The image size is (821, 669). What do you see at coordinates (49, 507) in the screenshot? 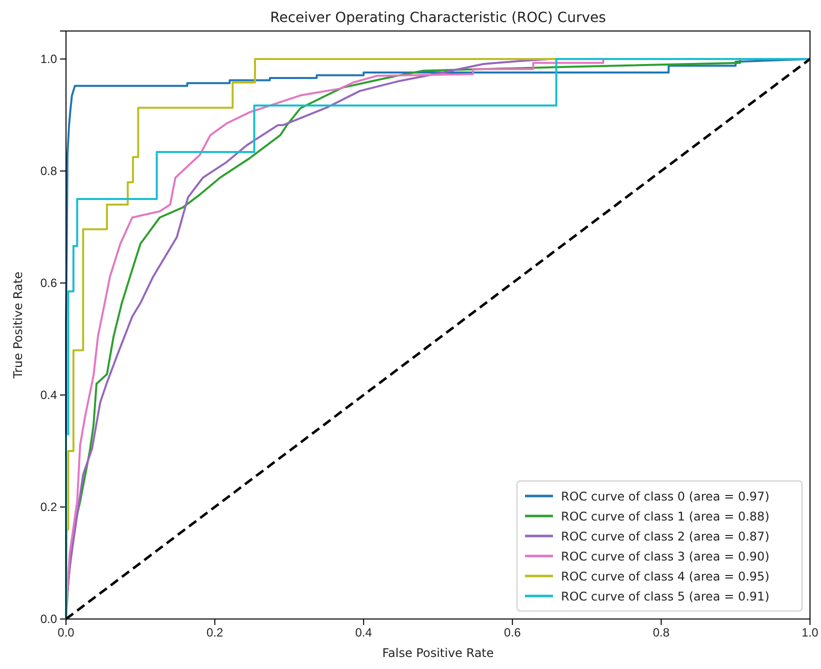
I see `y-tick-label: 0.2` at bounding box center [49, 507].